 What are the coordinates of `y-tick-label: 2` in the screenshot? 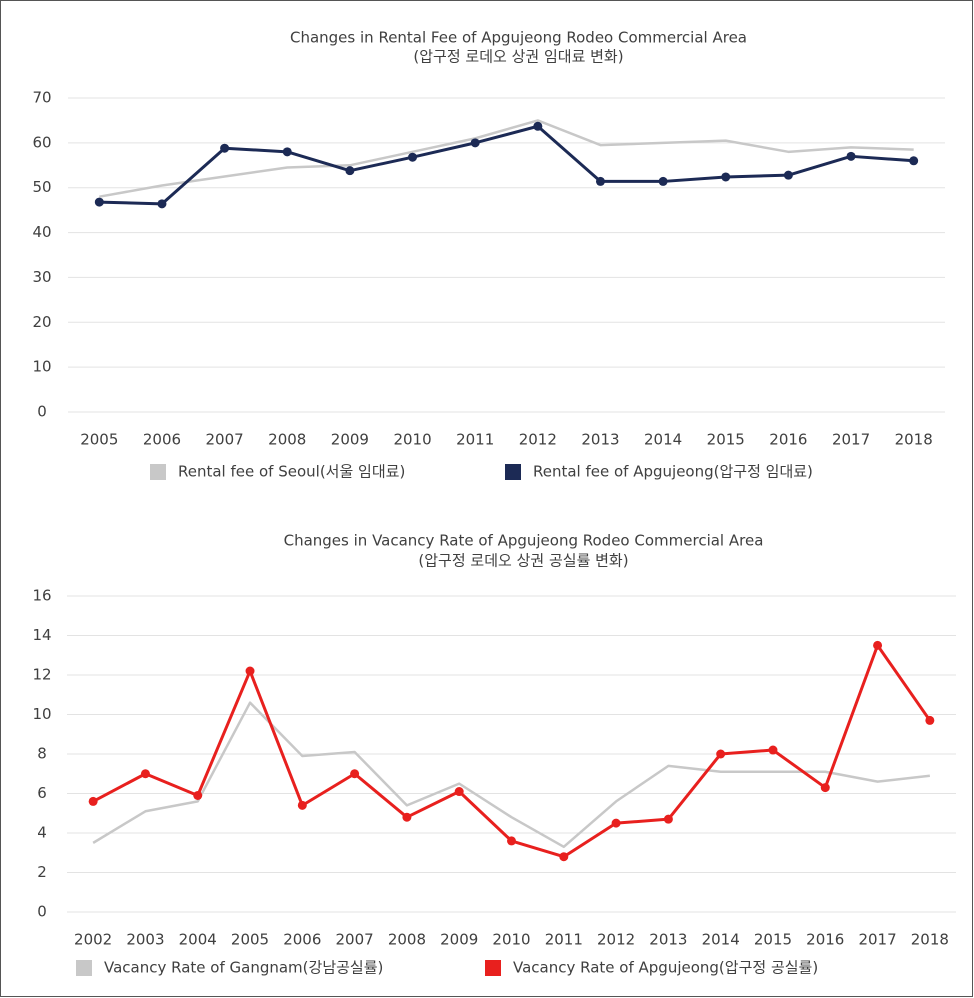 It's located at (42, 872).